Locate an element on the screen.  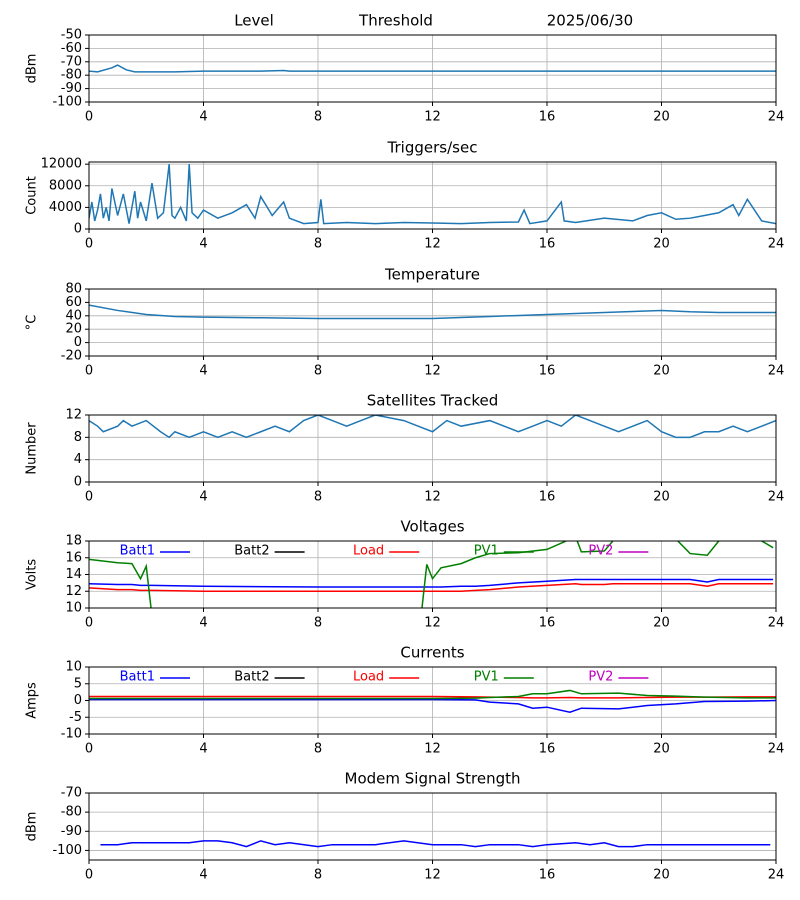
y-tick-label: 80 is located at coordinates (73, 289).